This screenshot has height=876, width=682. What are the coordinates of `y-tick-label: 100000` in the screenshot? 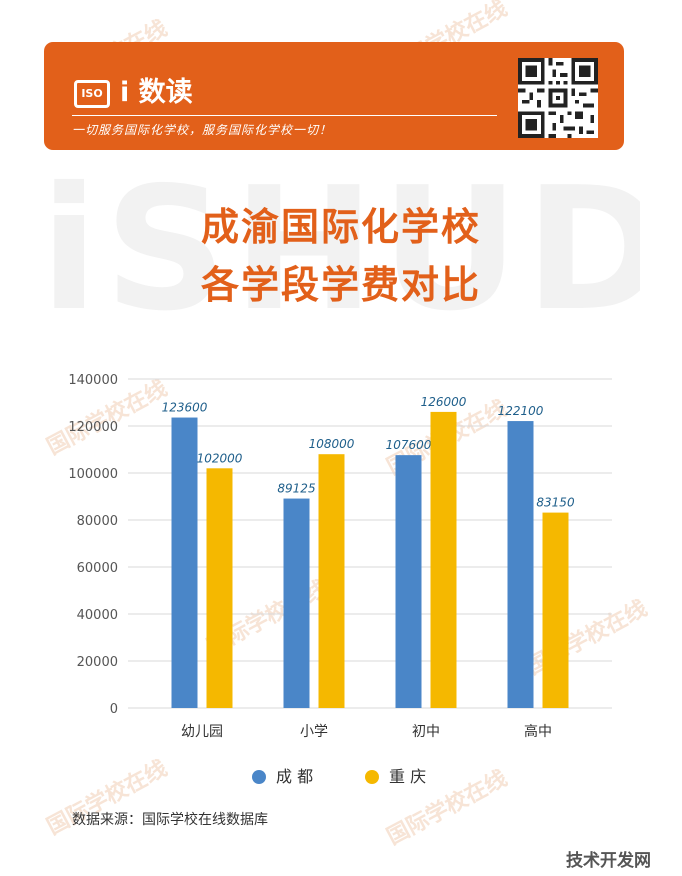 It's located at (93, 474).